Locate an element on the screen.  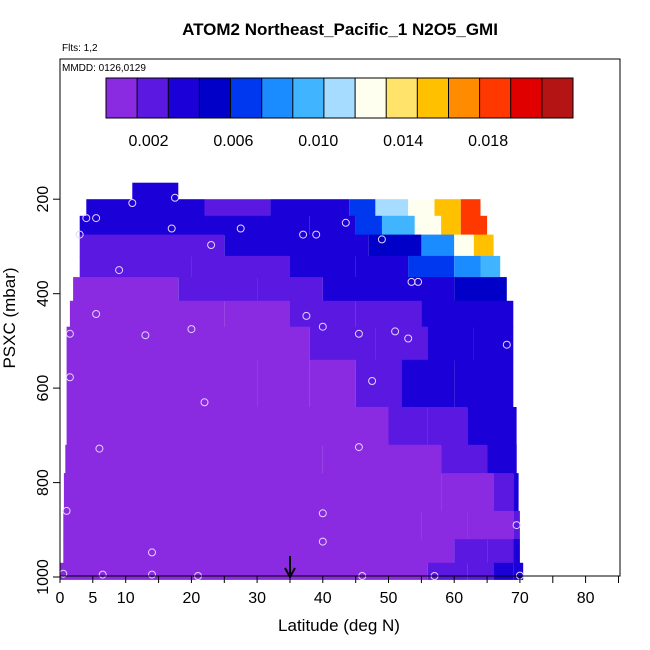
x-axis-label: Latitude (deg N) is located at coordinates (339, 625).